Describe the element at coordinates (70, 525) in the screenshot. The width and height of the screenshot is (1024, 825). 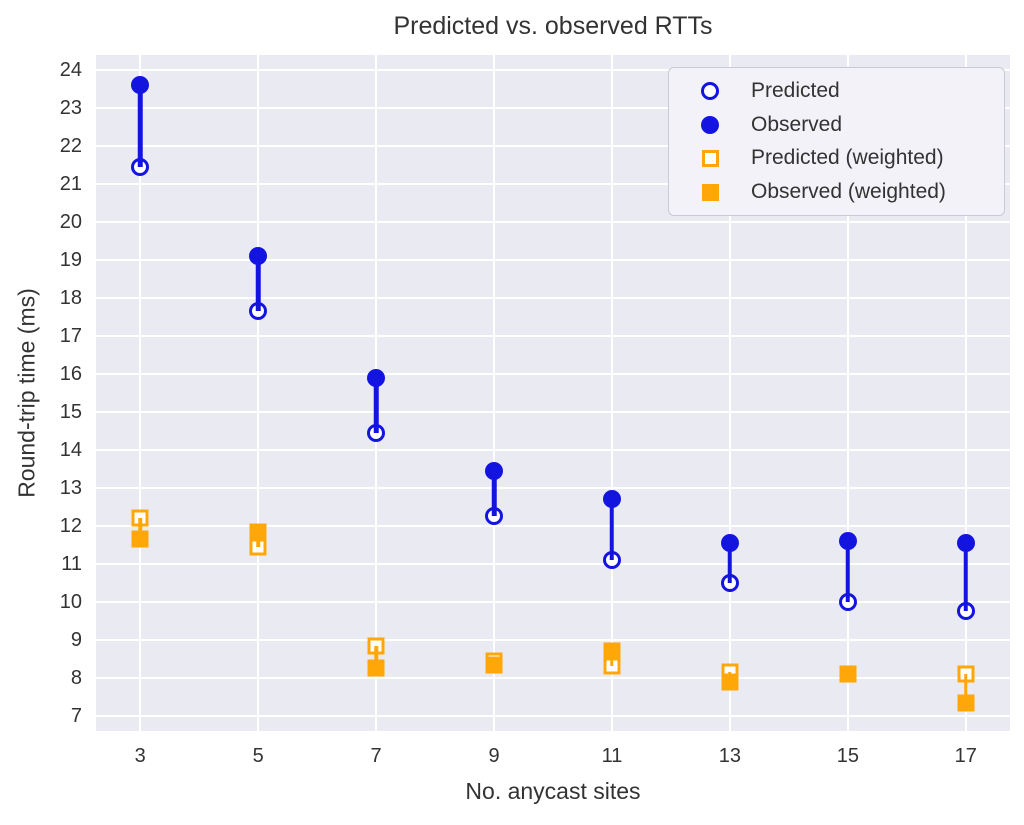
I see `y-tick-label: 12` at that location.